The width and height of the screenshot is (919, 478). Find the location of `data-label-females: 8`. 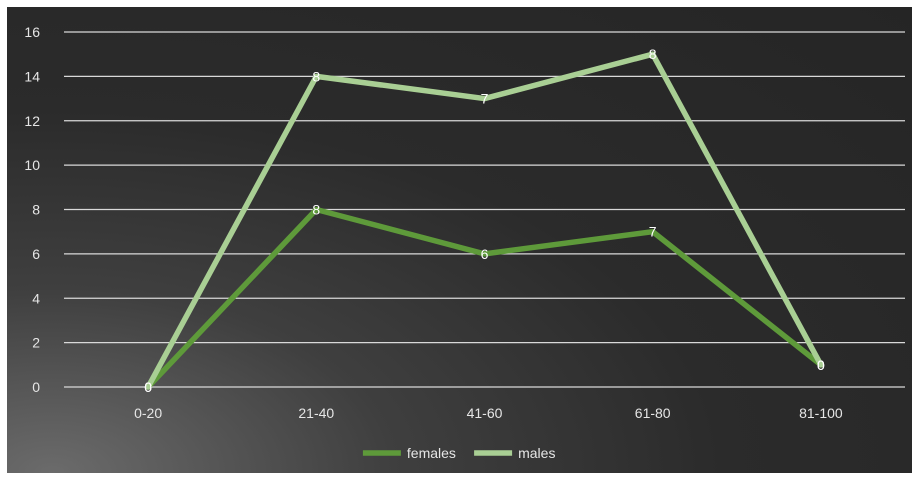

data-label-females: 8 is located at coordinates (316, 210).